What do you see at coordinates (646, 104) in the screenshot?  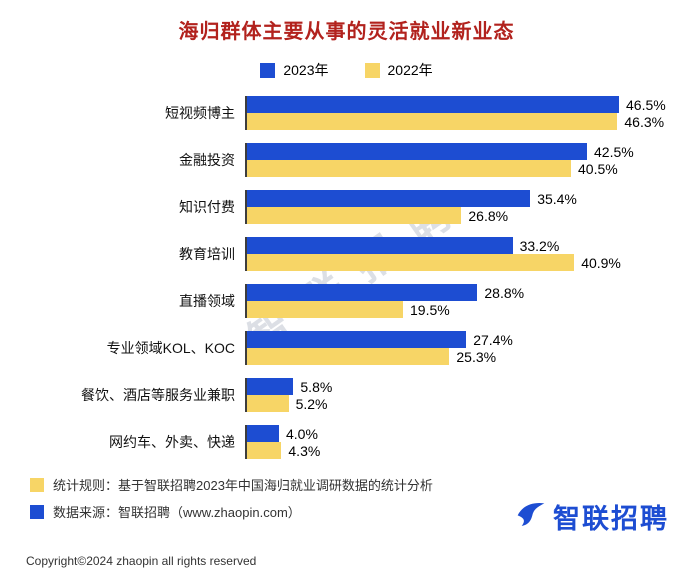 I see `value-label: 46.5%` at bounding box center [646, 104].